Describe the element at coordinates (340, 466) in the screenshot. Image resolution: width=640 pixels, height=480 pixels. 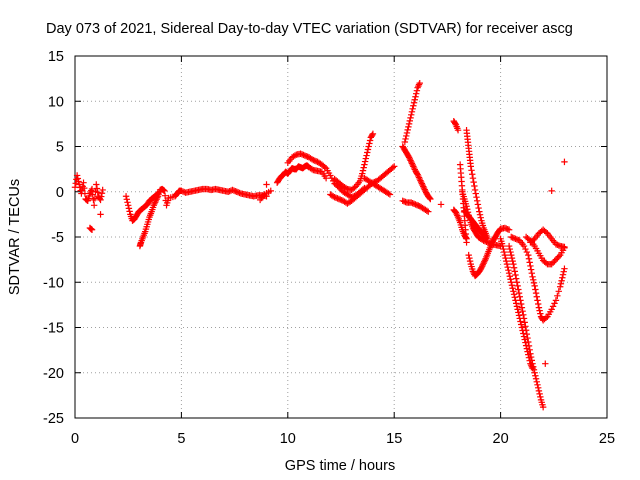
I see `x-axis-label: GPS time / hours` at that location.